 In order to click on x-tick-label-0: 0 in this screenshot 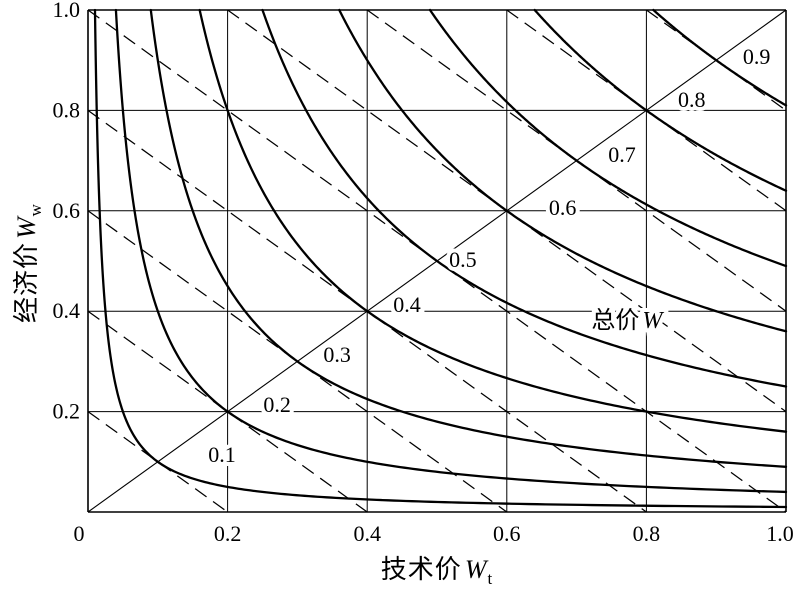, I will do `click(79, 533)`.